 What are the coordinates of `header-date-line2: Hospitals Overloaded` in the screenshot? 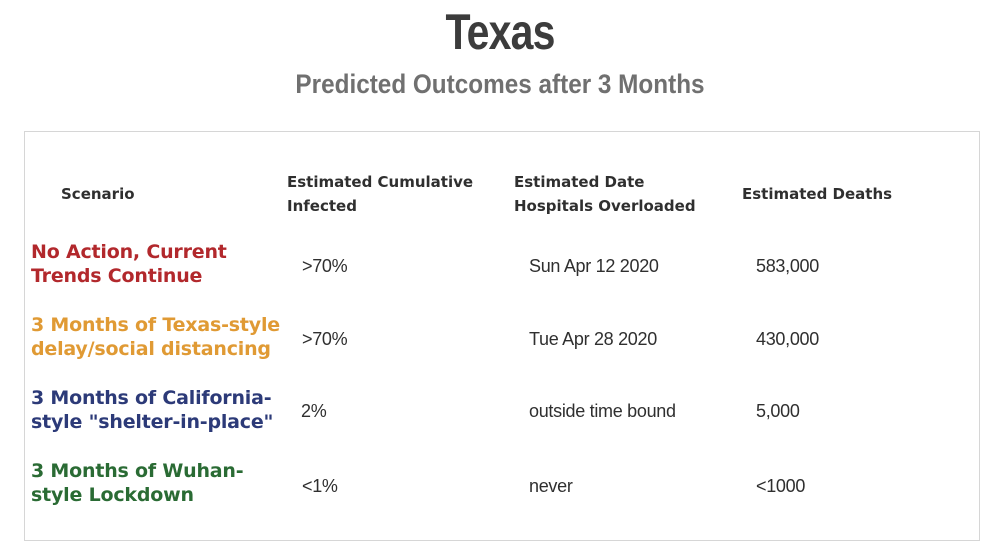 It's located at (605, 206).